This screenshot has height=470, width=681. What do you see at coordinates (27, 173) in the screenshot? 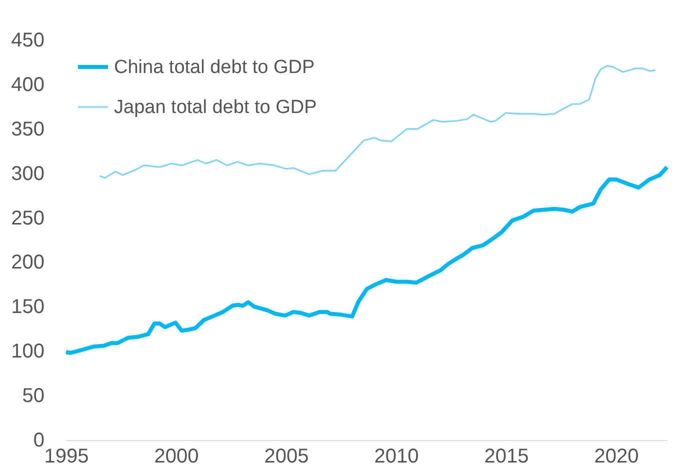
I see `y-tick-label: 300` at bounding box center [27, 173].